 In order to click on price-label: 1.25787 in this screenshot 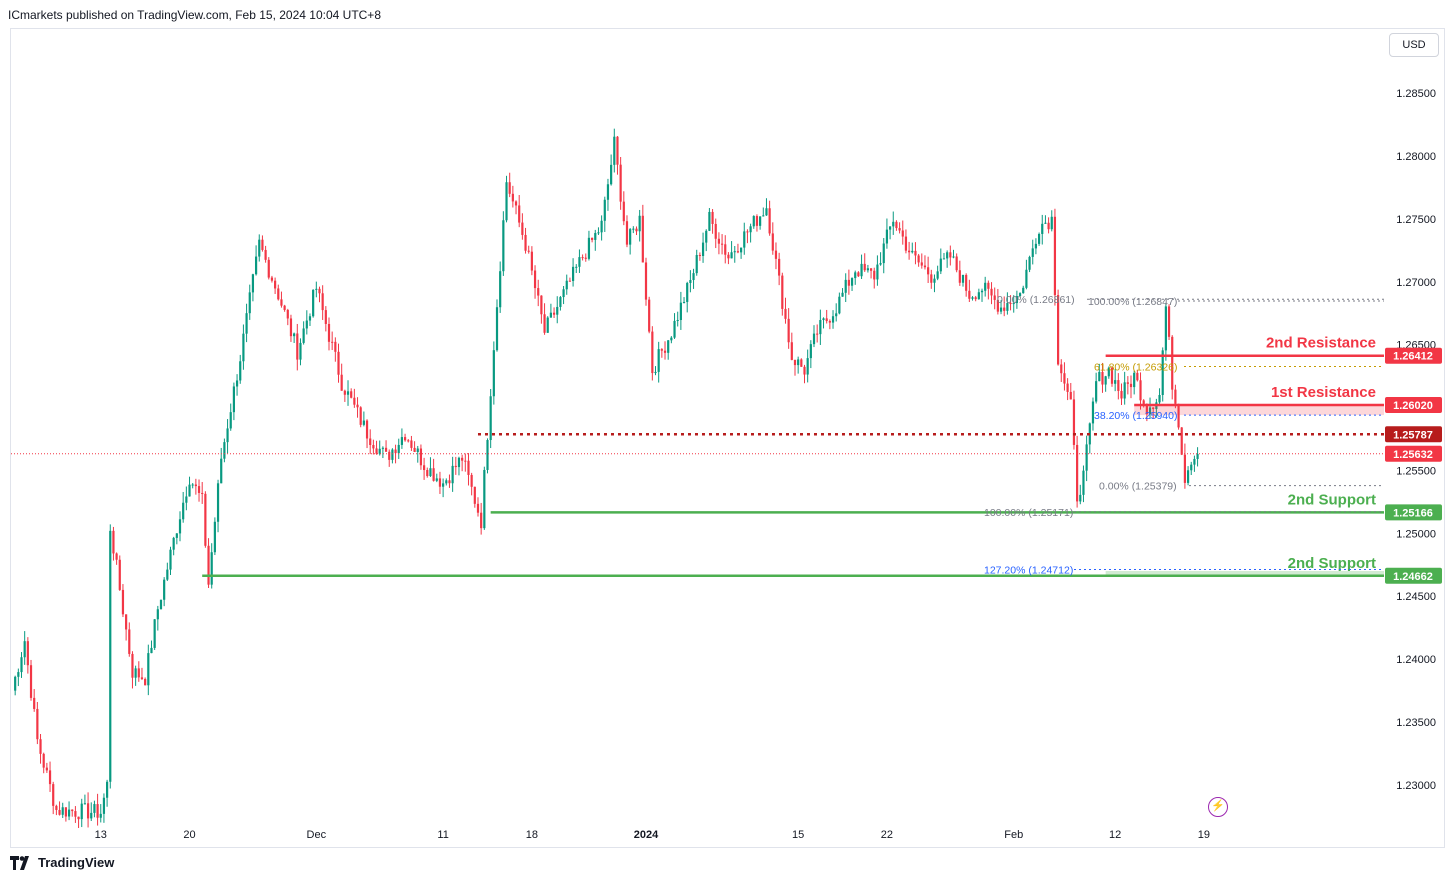, I will do `click(1413, 435)`.